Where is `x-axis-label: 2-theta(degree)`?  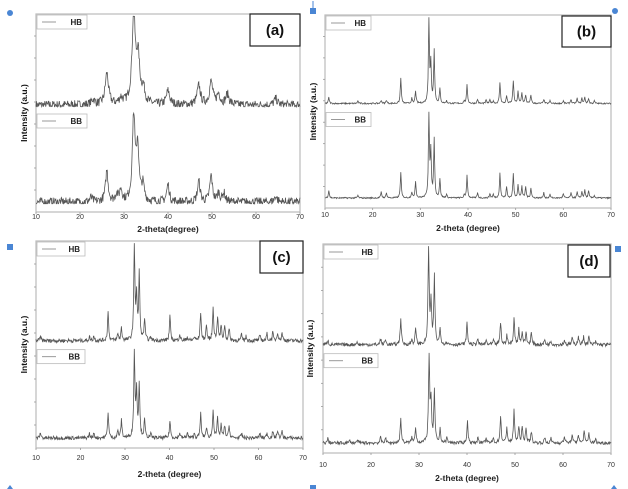 x-axis-label: 2-theta(degree) is located at coordinates (168, 229).